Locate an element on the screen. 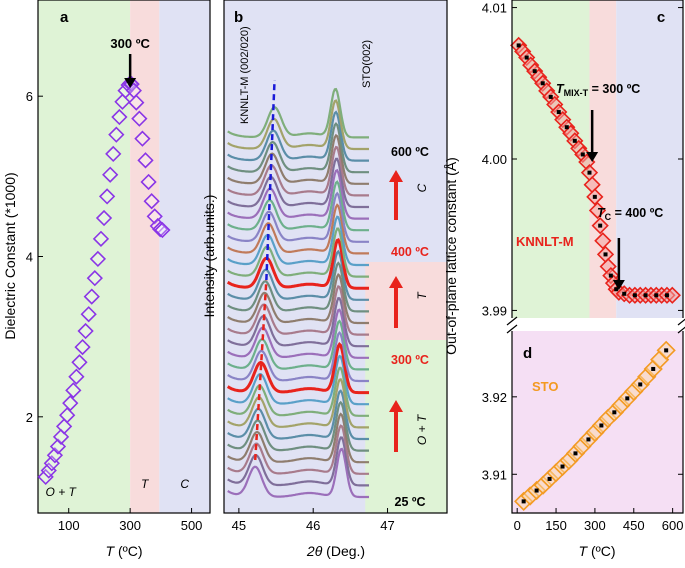 The width and height of the screenshot is (685, 568). a-ytick-label: 6 is located at coordinates (29, 96).